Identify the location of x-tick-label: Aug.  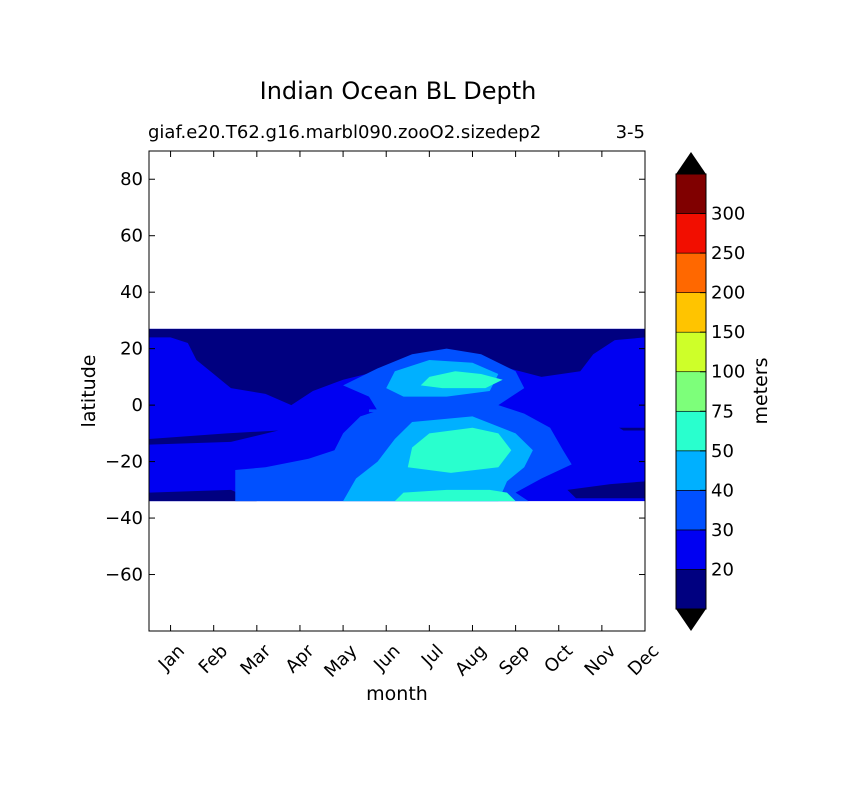
(471, 661).